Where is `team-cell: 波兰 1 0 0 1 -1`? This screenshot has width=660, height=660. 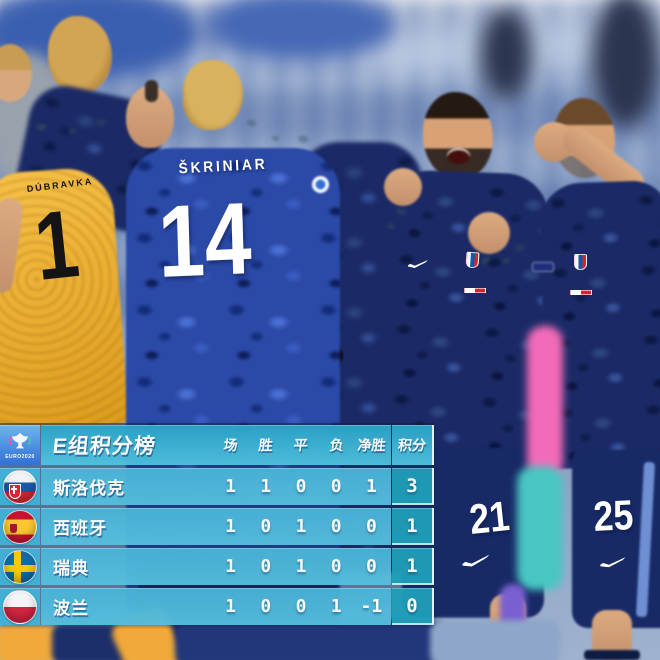
team-cell: 波兰 1 0 0 1 -1 is located at coordinates (216, 606).